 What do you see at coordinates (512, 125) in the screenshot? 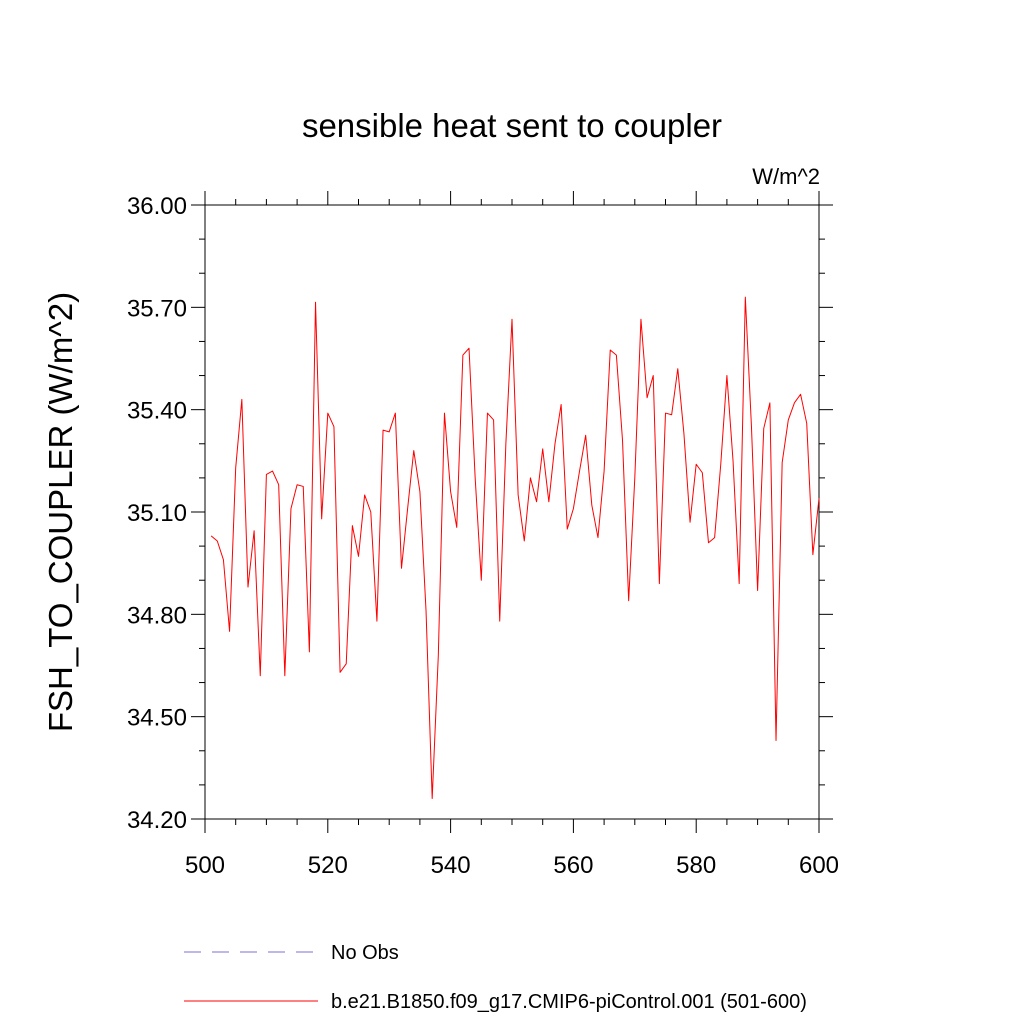
I see `chart-title: sensible heat sent to coupler` at bounding box center [512, 125].